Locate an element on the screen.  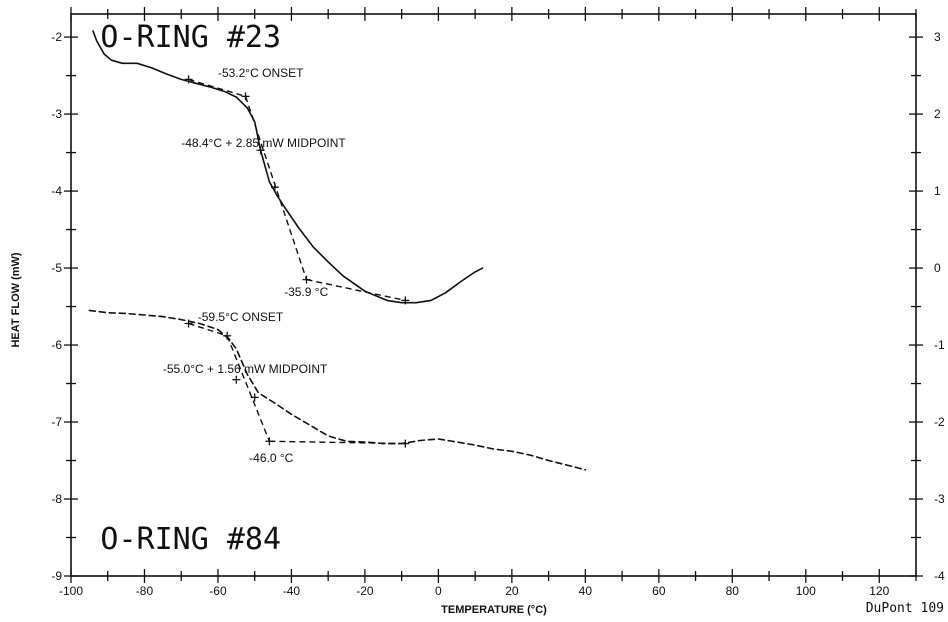
annotation-label: -53.2°C ONSET is located at coordinates (261, 73).